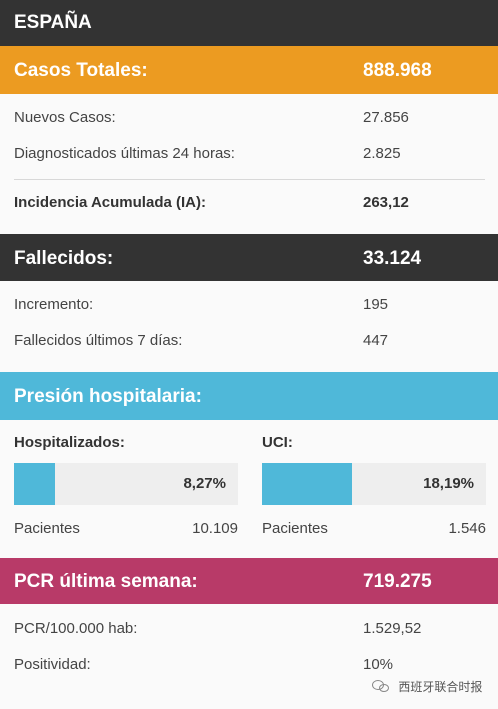 This screenshot has height=709, width=498. I want to click on stat-key: Diagnosticados últimas 24 horas:, so click(124, 153).